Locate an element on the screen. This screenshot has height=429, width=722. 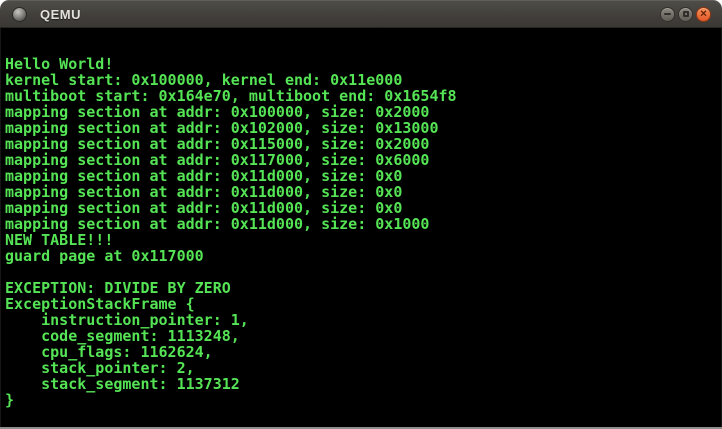
maximize-icon is located at coordinates (685, 14).